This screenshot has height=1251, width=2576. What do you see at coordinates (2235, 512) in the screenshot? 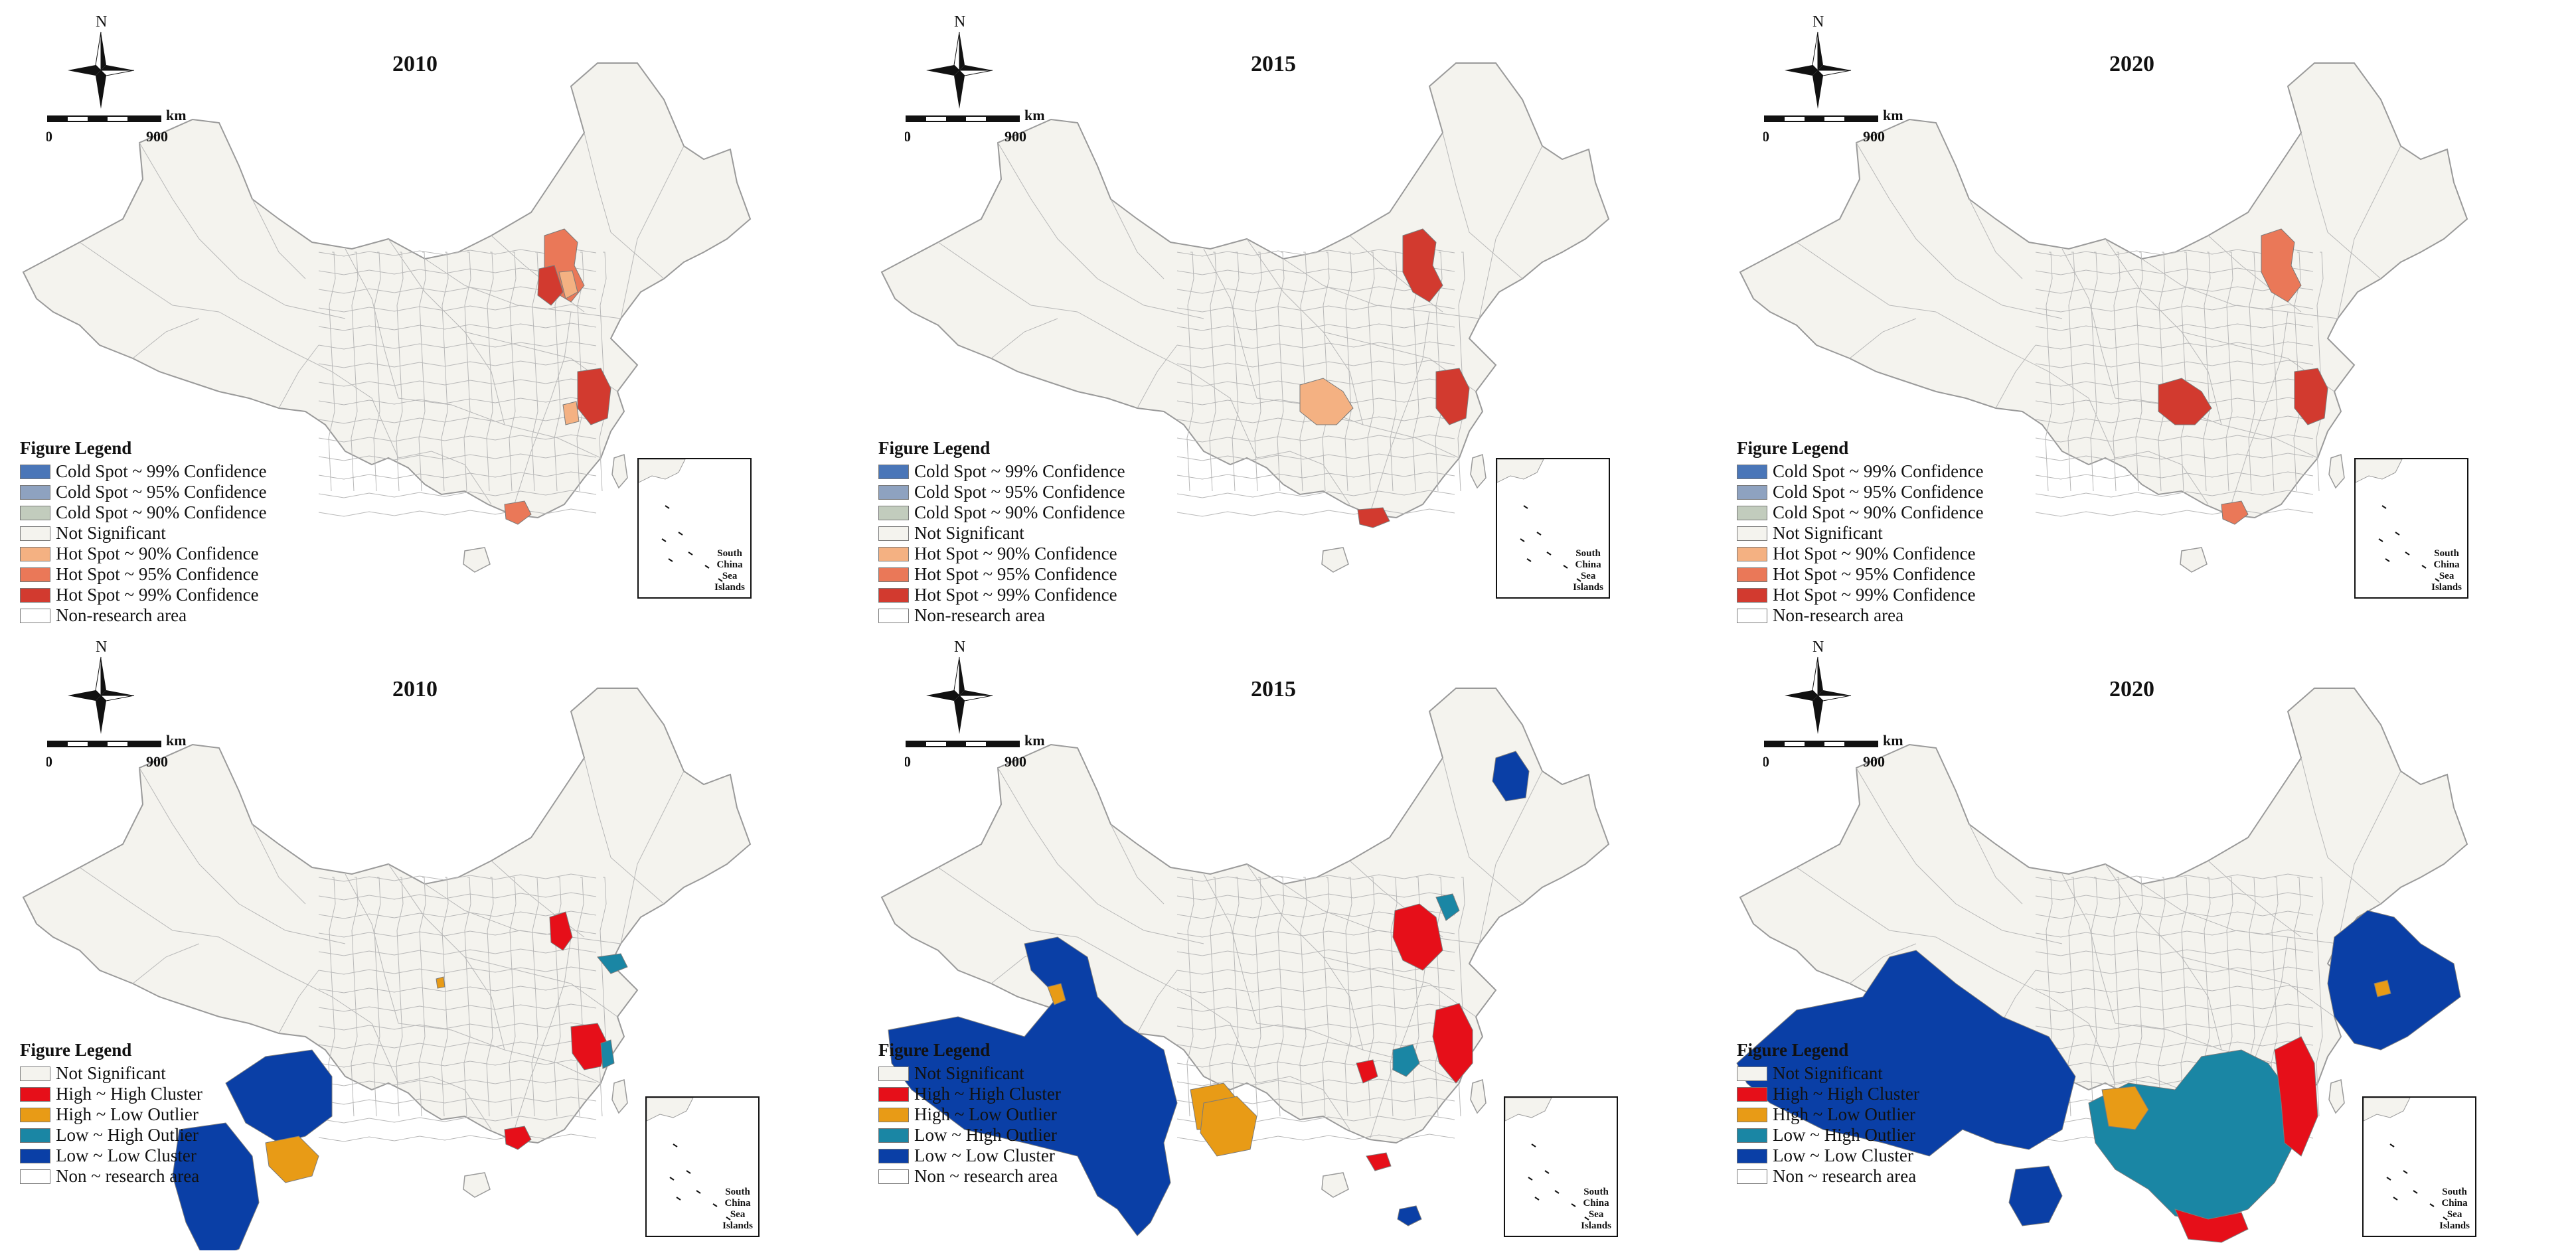
I see `region-pearl-delta` at bounding box center [2235, 512].